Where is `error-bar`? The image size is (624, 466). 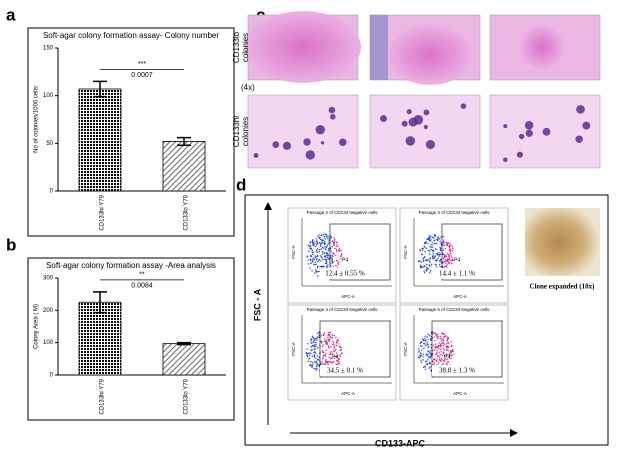
error-bar is located at coordinates (184, 141).